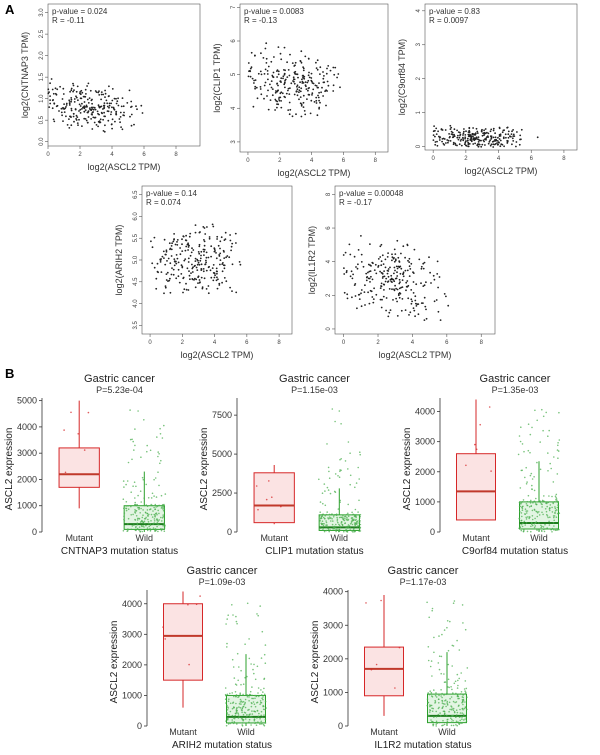 The height and width of the screenshot is (755, 600). Describe the element at coordinates (419, 78) in the screenshot. I see `y-tick-label: 2` at that location.